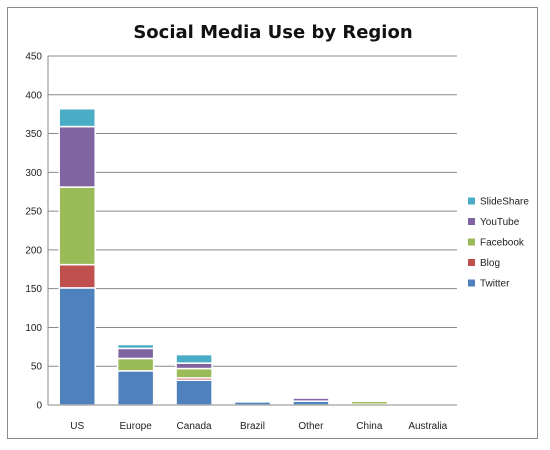  I want to click on y-axis: 0 50 100 150 200 250 300 350 400 450, so click(37, 232).